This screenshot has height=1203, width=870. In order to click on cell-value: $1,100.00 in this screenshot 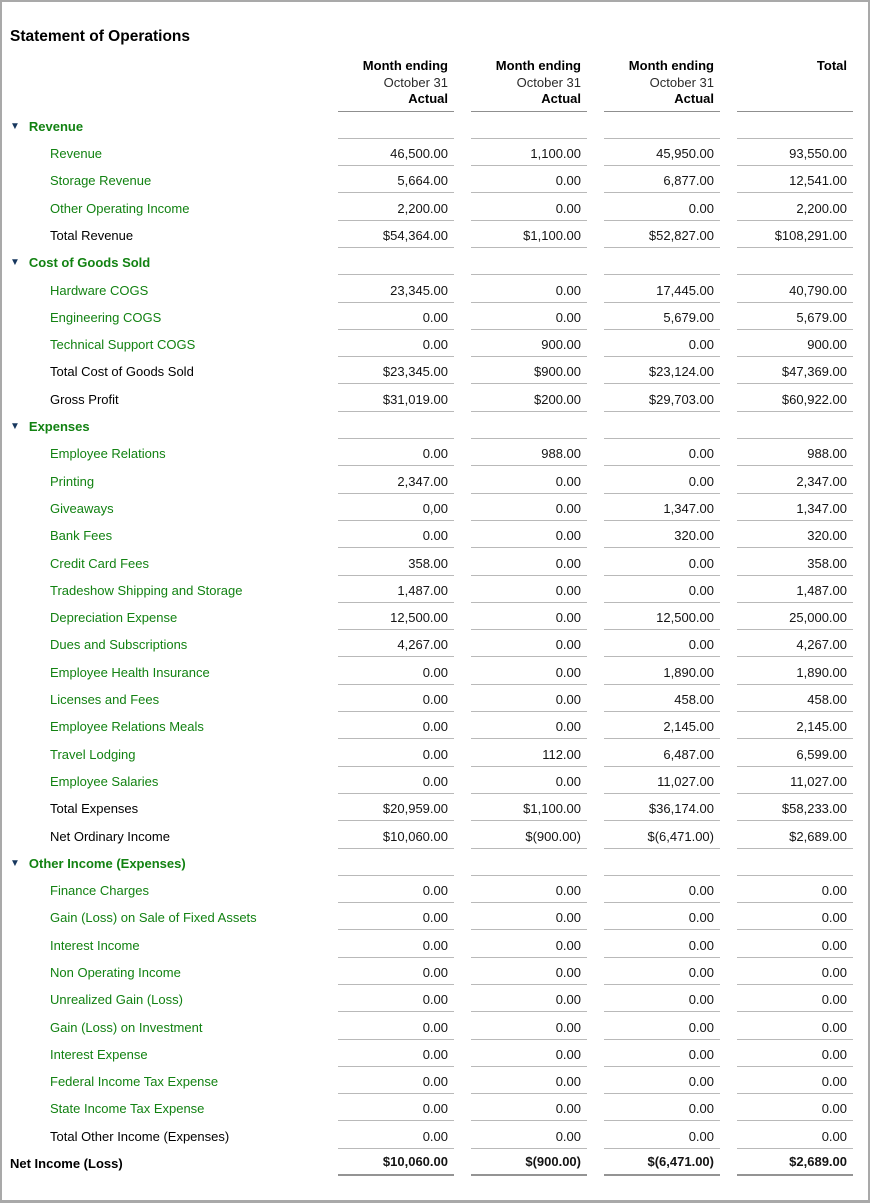, I will do `click(529, 808)`.